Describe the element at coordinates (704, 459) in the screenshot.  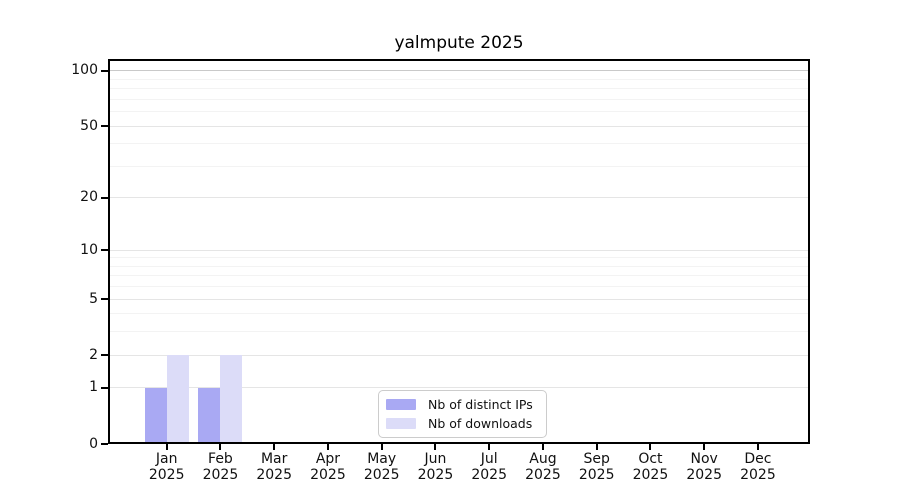
I see `x-tick-month: Nov` at that location.